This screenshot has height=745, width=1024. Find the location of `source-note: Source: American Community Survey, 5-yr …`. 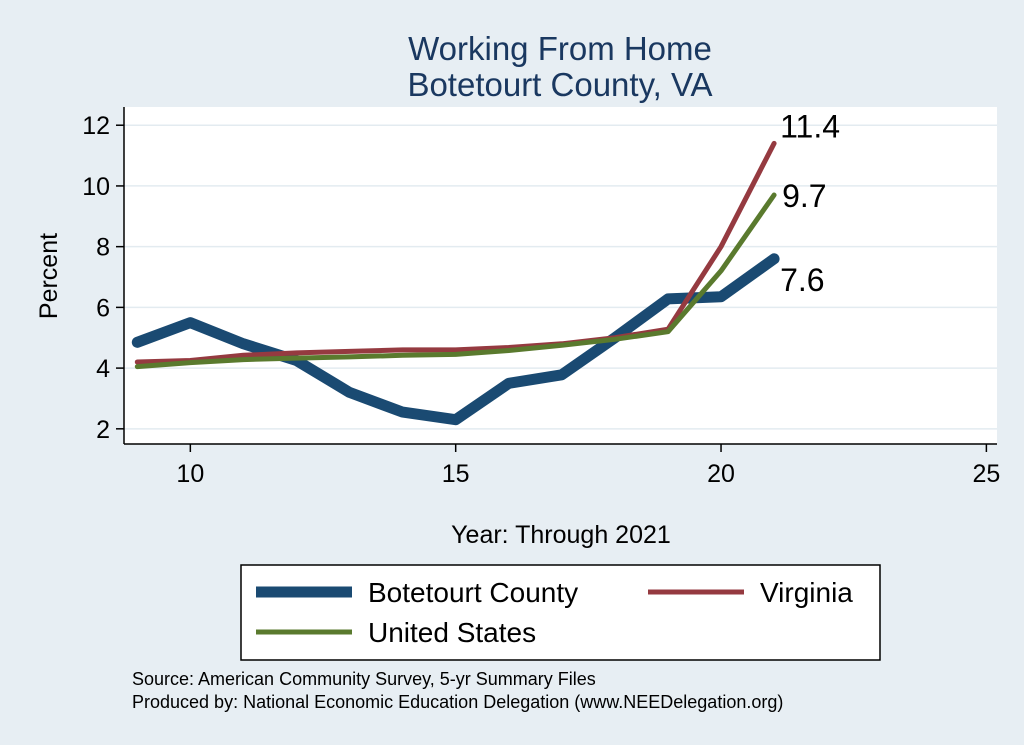

source-note: Source: American Community Survey, 5-yr … is located at coordinates (364, 679).